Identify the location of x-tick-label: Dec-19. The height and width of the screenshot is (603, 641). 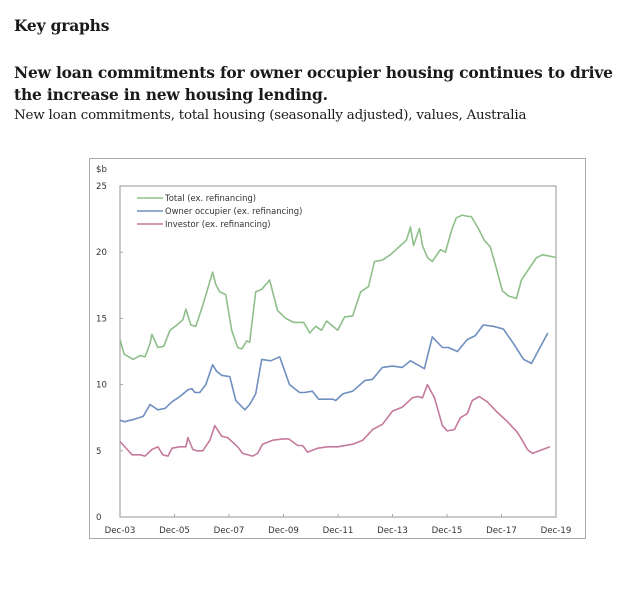
(556, 531).